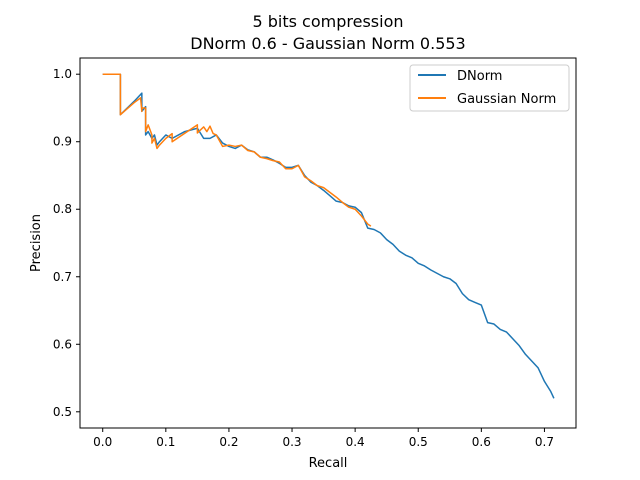 The image size is (640, 480). What do you see at coordinates (102, 442) in the screenshot?
I see `x-tick-label: 0.0` at bounding box center [102, 442].